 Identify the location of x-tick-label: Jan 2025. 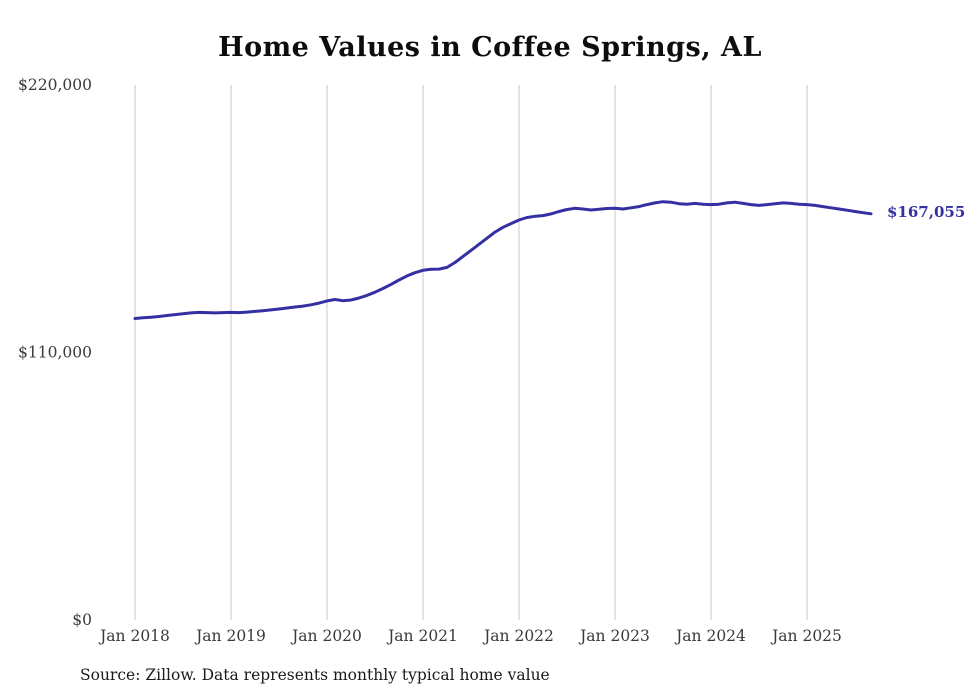
(806, 636).